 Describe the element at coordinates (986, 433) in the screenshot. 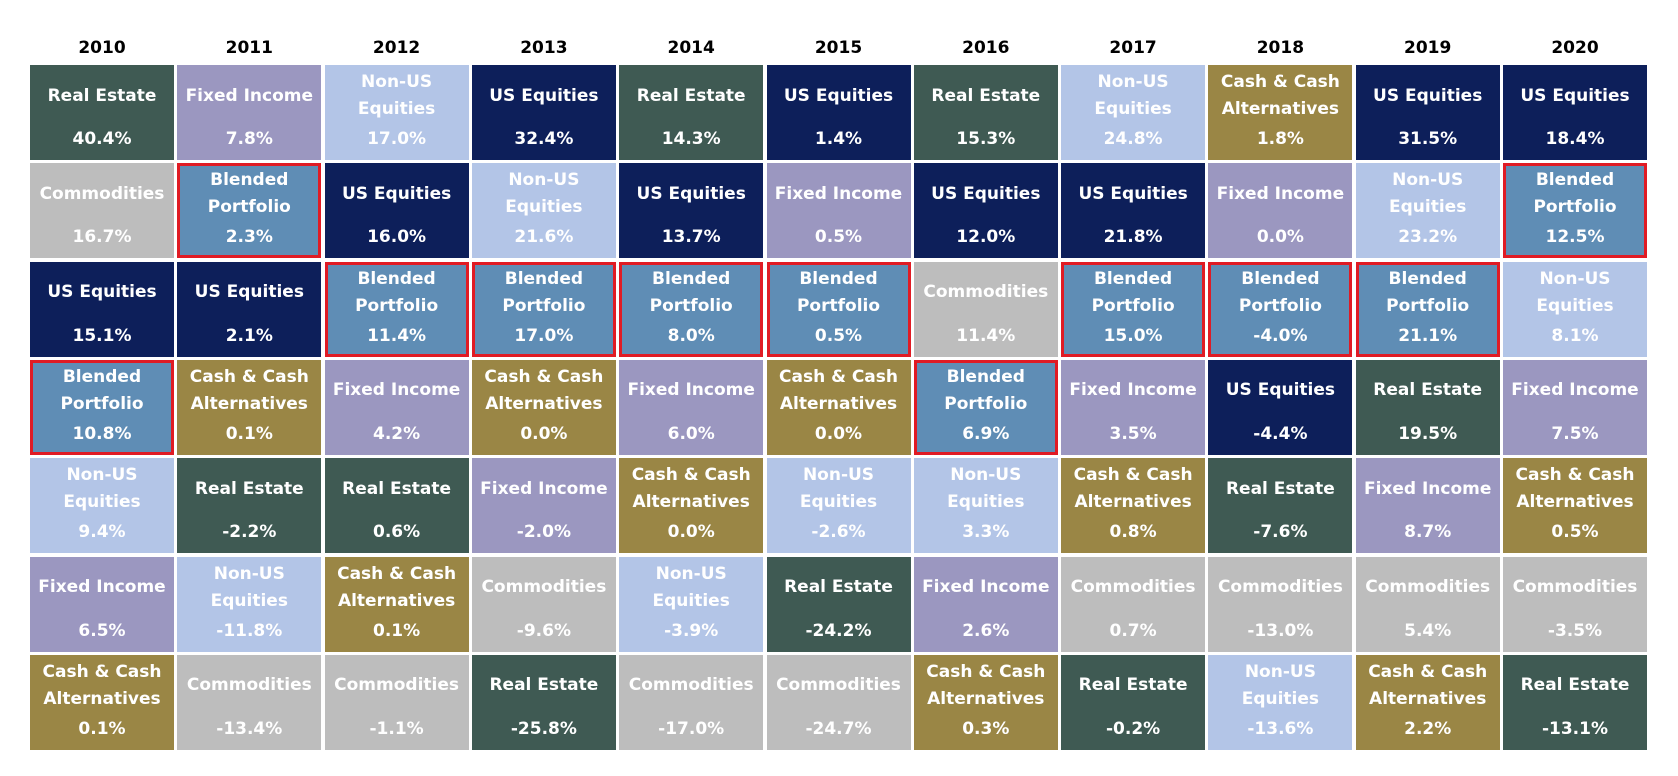

I see `asset-return: 6.9%` at that location.